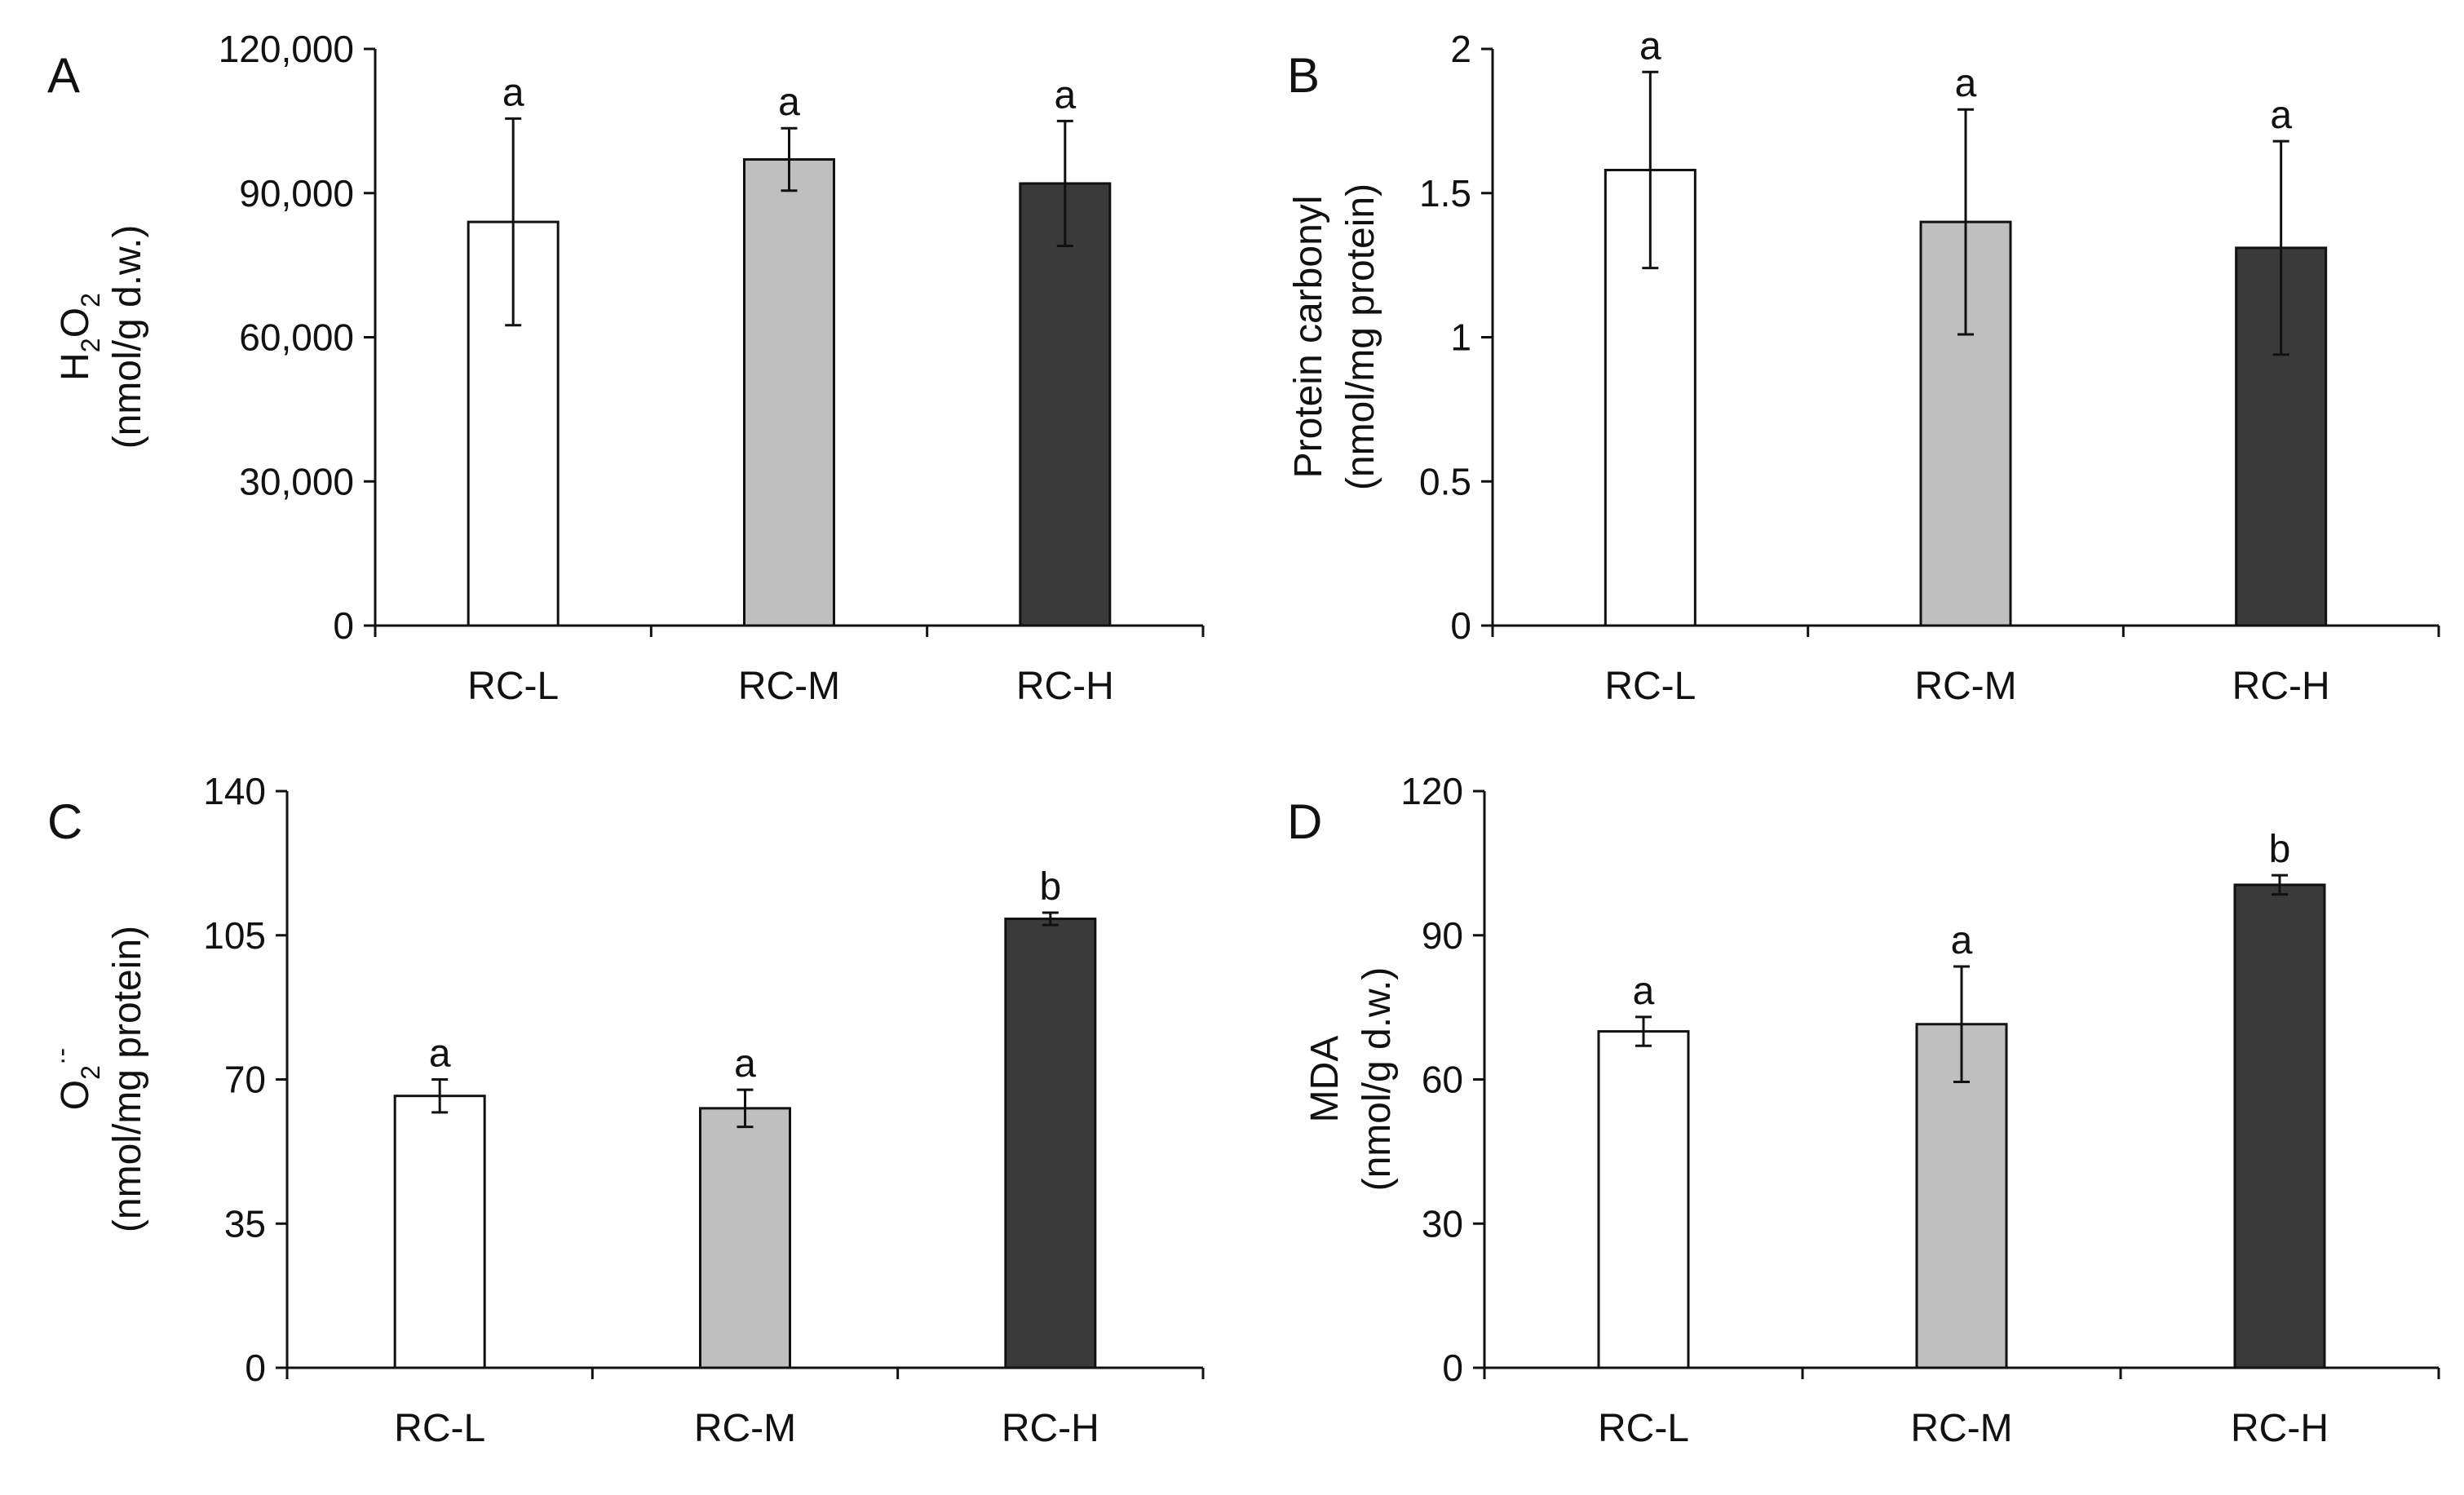 The height and width of the screenshot is (1495, 2464). What do you see at coordinates (296, 193) in the screenshot?
I see `y-tick-label: 90,000` at bounding box center [296, 193].